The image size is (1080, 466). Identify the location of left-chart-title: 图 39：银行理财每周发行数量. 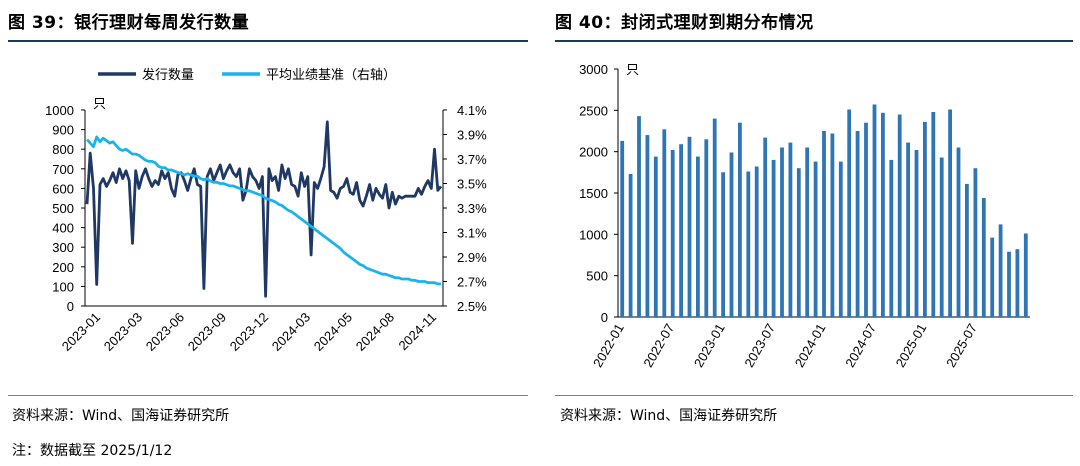
(129, 23).